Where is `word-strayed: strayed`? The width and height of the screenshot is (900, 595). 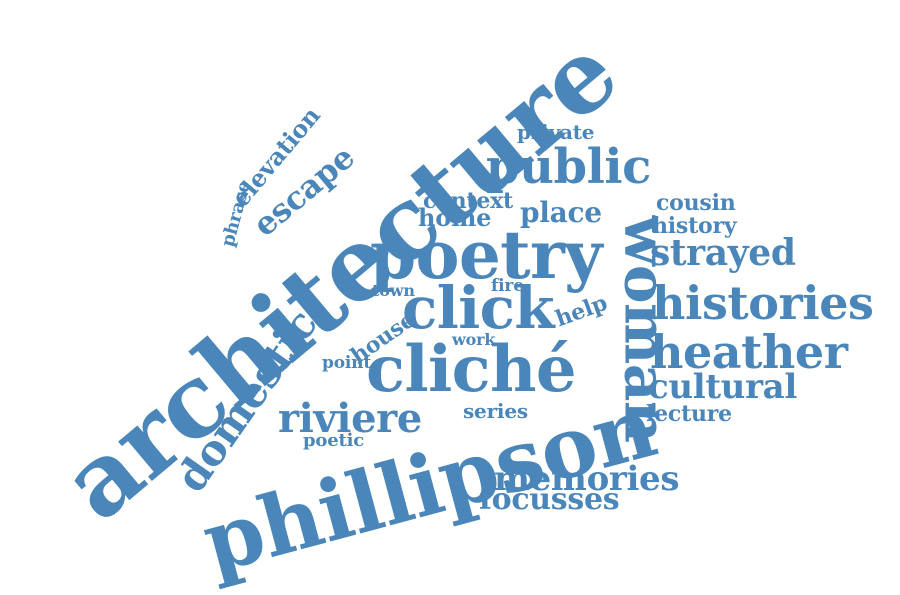
word-strayed: strayed is located at coordinates (723, 253).